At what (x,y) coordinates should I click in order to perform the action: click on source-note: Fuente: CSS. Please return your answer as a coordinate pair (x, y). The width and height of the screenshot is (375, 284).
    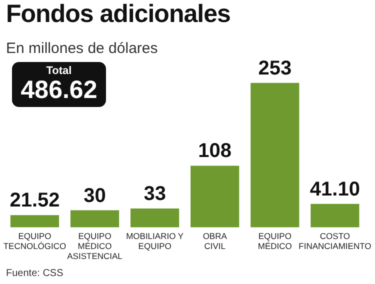
    Looking at the image, I should click on (35, 273).